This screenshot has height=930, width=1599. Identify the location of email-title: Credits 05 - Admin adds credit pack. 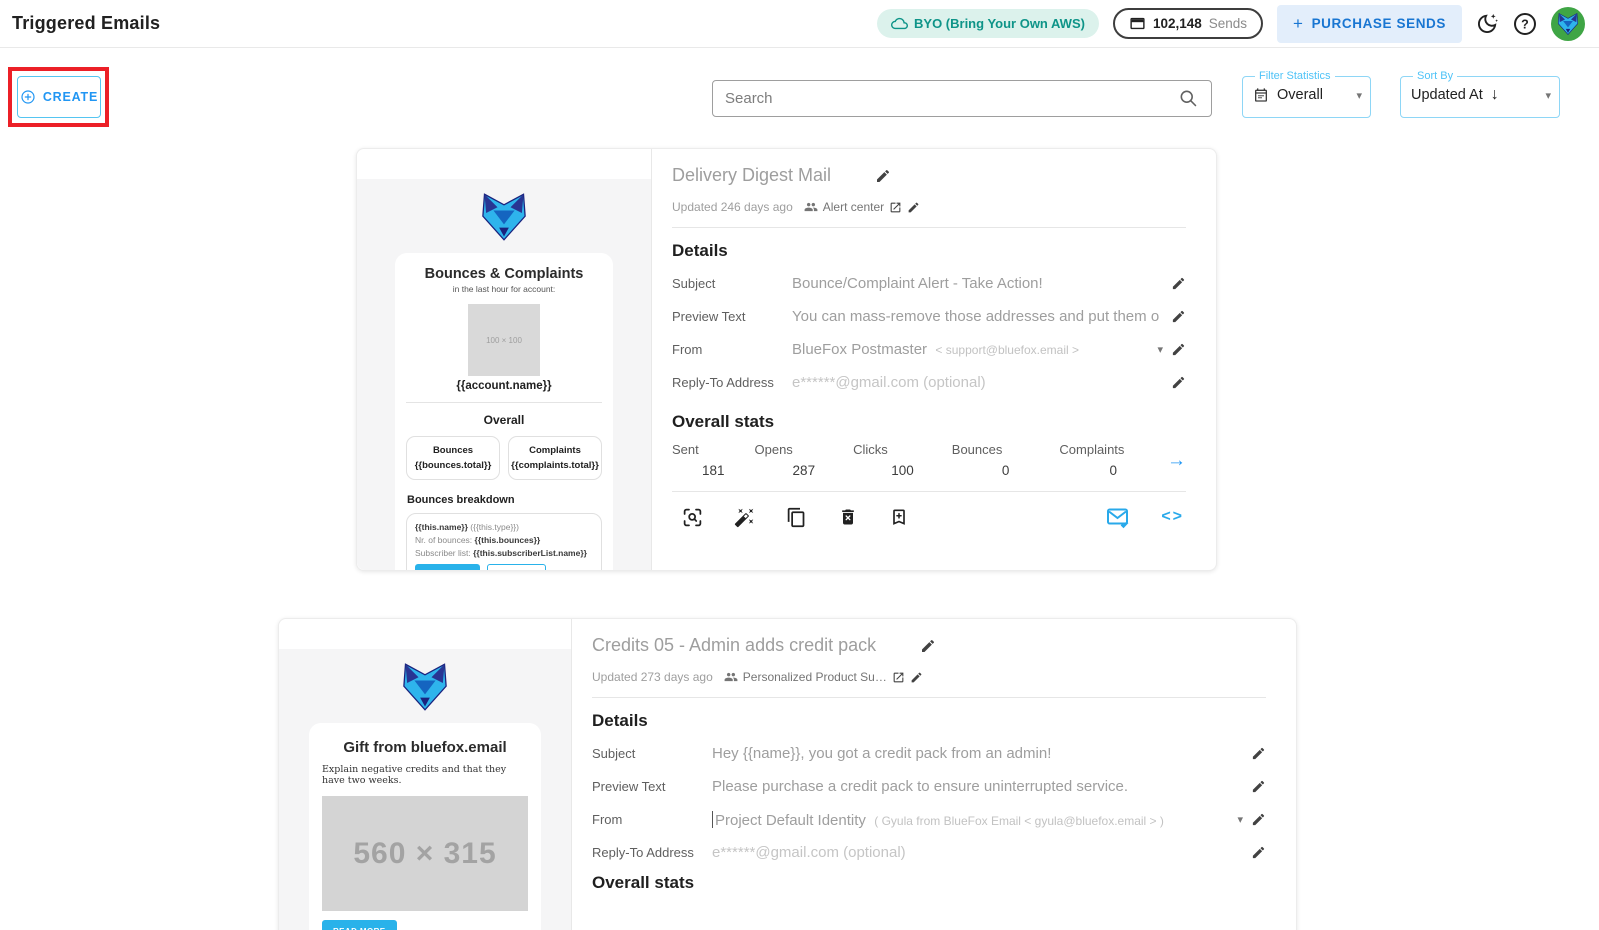
(734, 645).